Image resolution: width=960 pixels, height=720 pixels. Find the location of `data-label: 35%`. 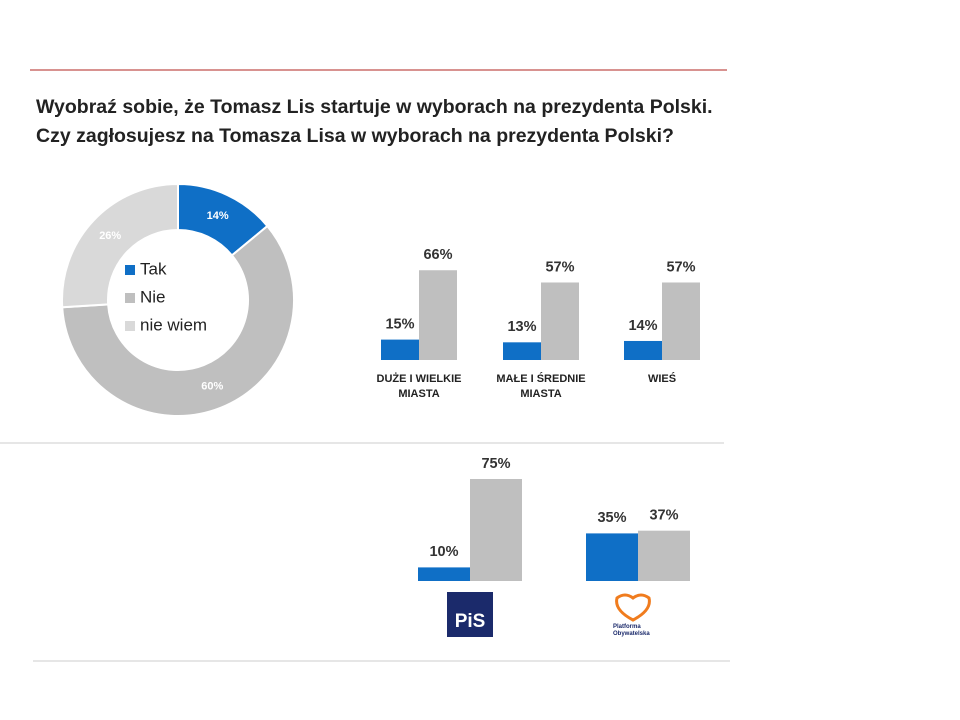

data-label: 35% is located at coordinates (611, 518).